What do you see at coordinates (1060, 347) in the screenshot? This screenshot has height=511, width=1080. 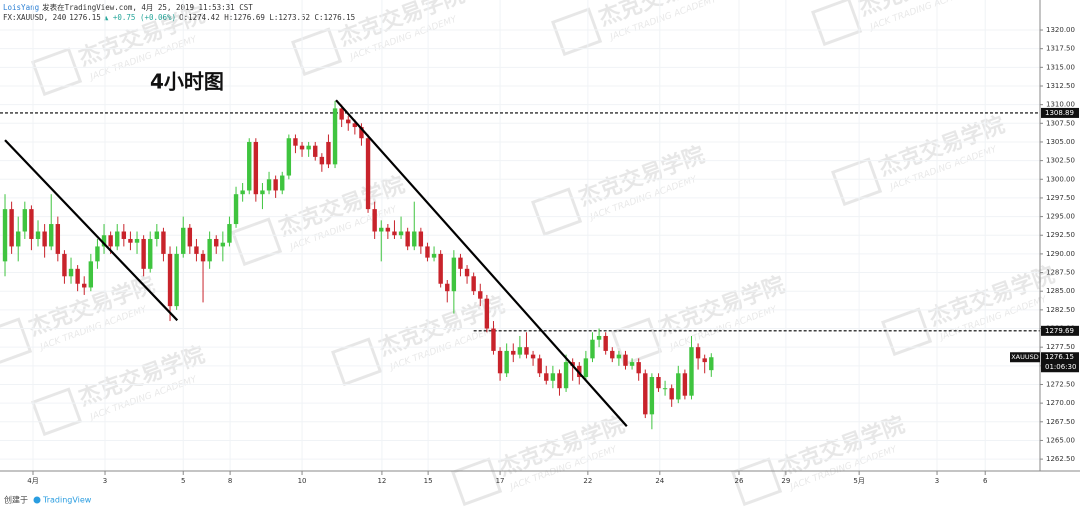 I see `y-tick-label: 1277.50` at bounding box center [1060, 347].